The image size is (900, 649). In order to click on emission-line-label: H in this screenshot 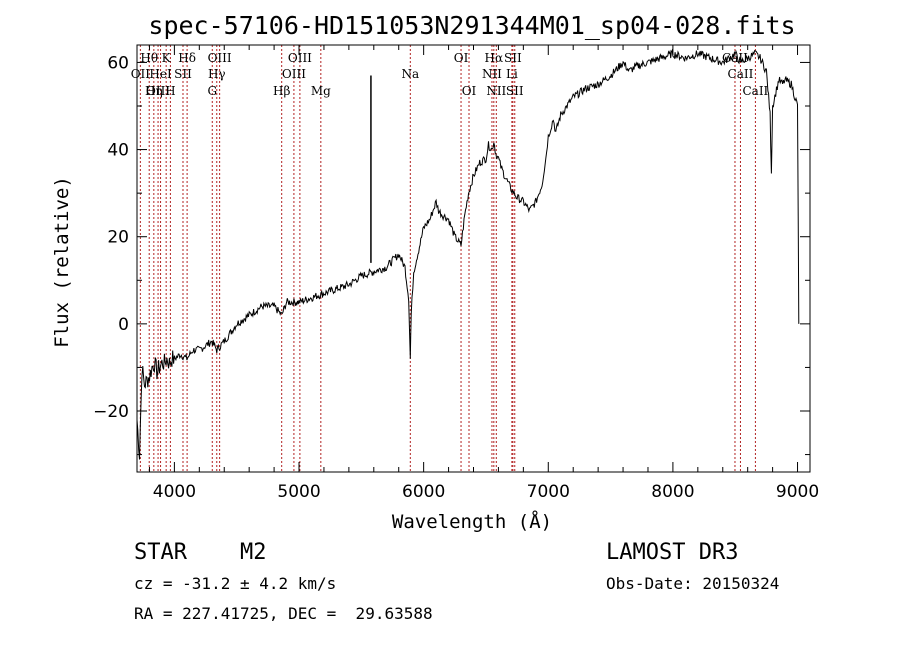, I will do `click(170, 91)`.